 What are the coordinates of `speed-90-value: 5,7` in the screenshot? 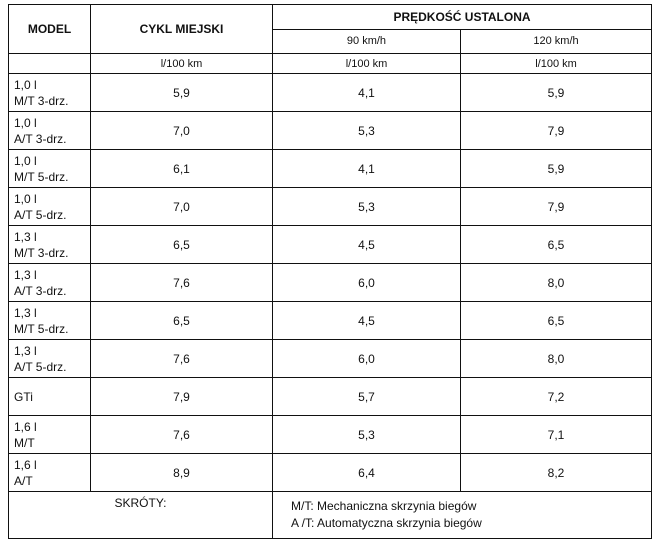 It's located at (366, 396).